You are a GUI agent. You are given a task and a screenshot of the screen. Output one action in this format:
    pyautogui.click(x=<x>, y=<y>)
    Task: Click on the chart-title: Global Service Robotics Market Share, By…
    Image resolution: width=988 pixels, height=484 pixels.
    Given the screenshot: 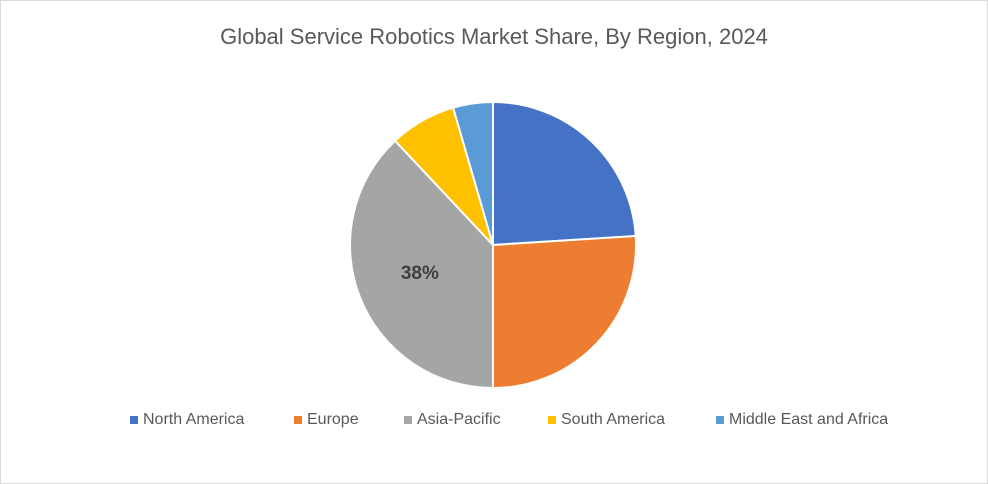 What is the action you would take?
    pyautogui.click(x=494, y=36)
    